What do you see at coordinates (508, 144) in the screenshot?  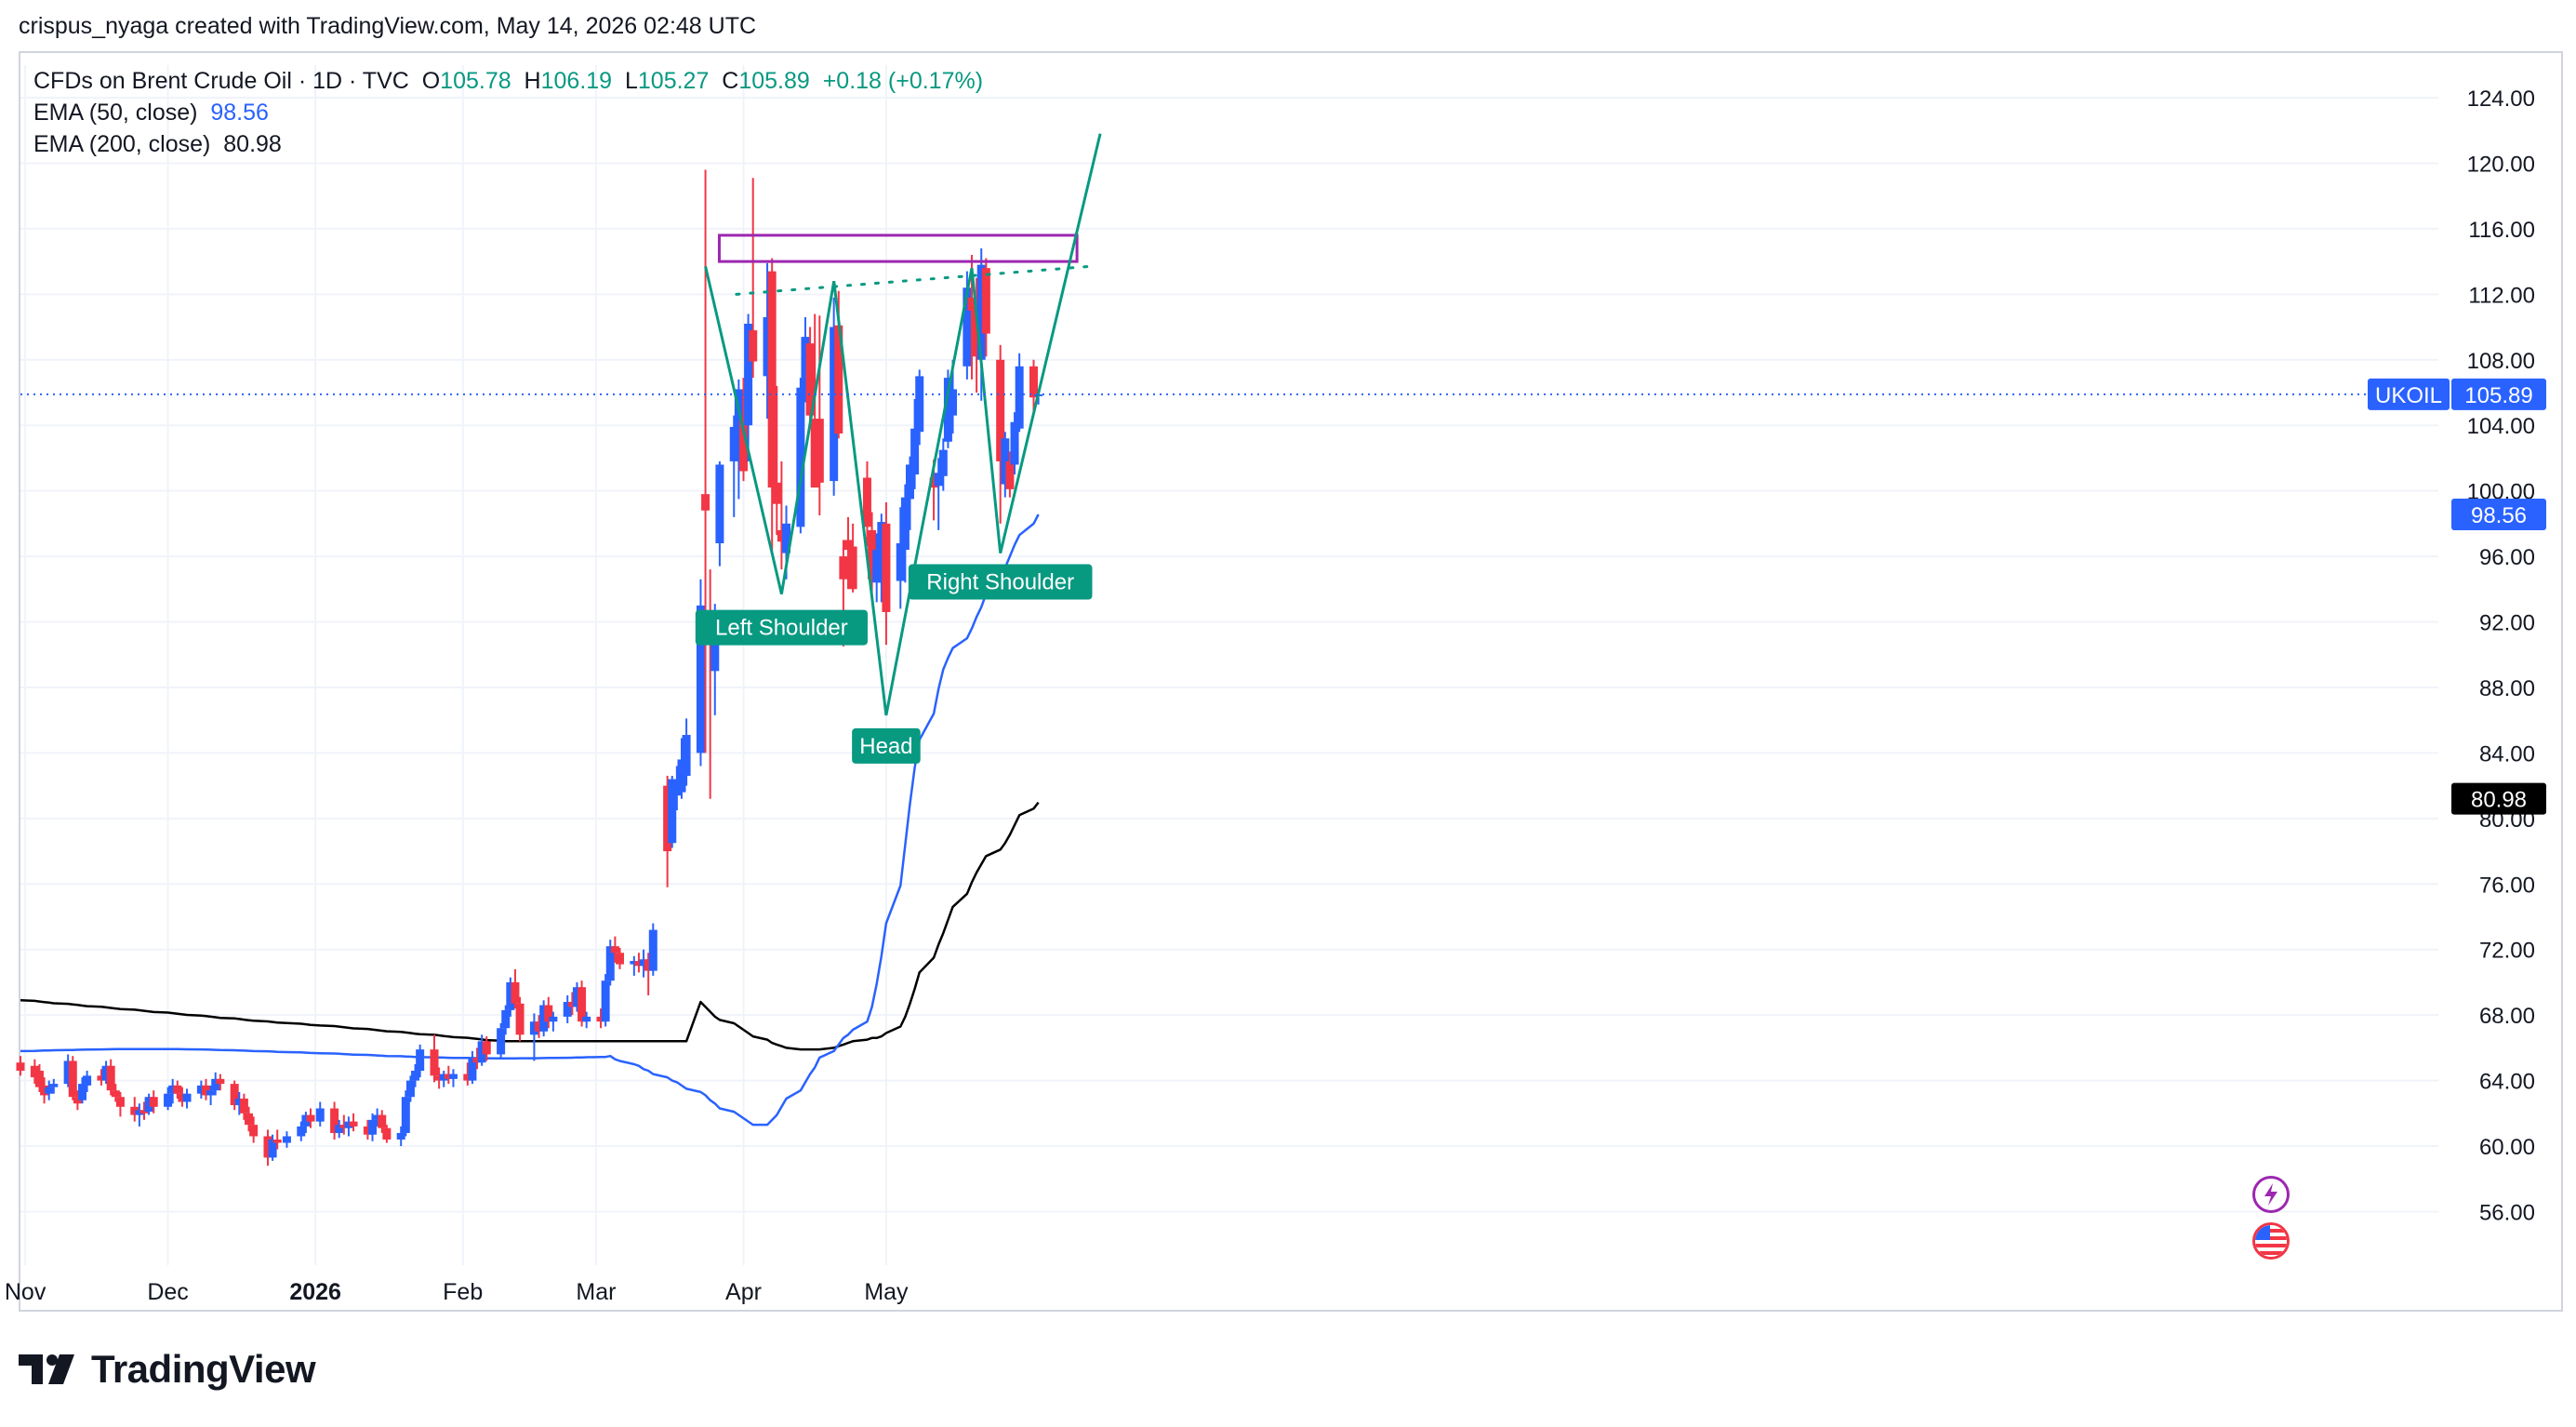 I see `ema200-legend-row: EMA (200, close) 80.98` at bounding box center [508, 144].